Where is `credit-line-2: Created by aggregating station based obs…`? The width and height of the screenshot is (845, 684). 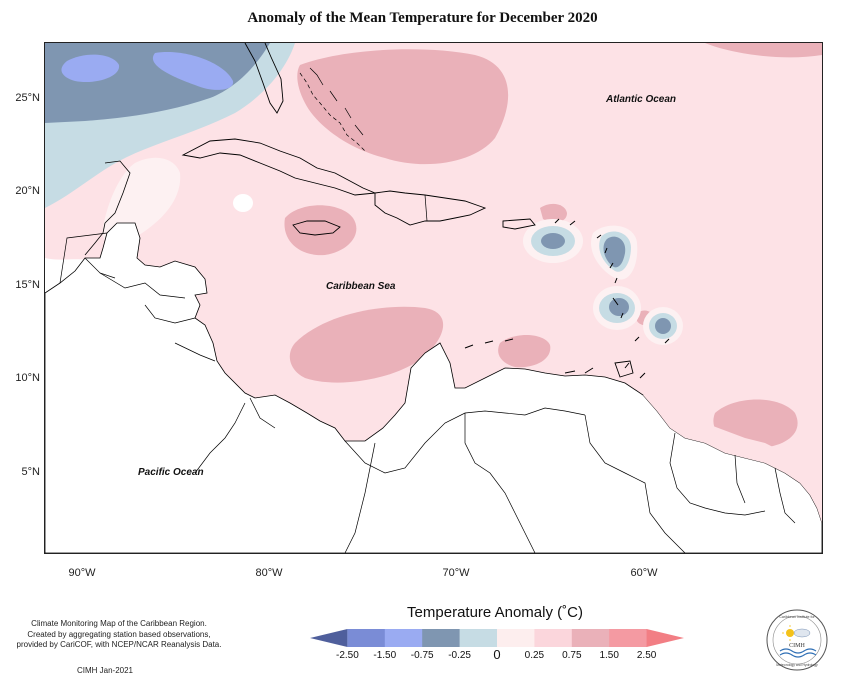
credit-line-2: Created by aggregating station based obs… is located at coordinates (119, 634).